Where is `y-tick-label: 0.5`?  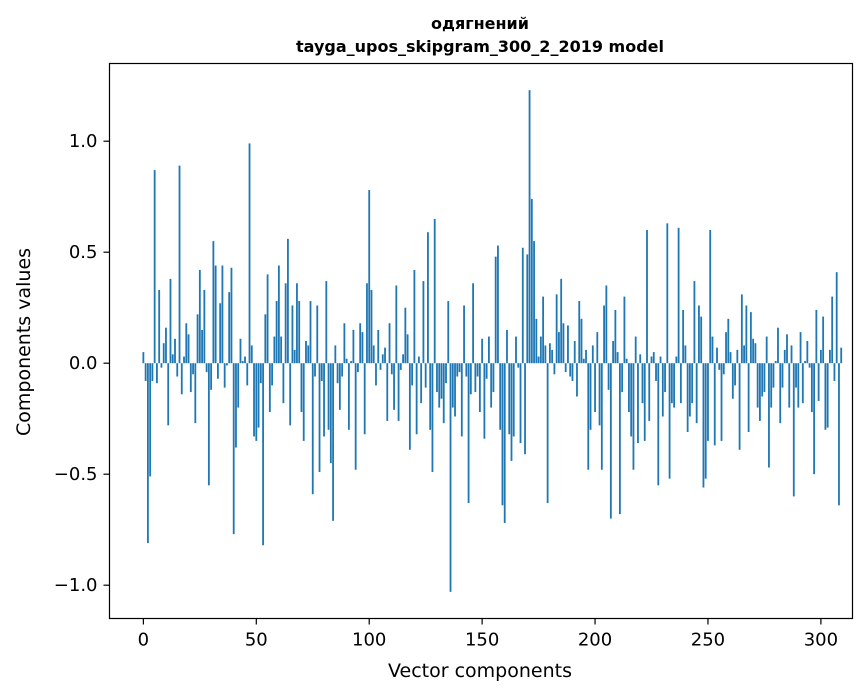 y-tick-label: 0.5 is located at coordinates (83, 252).